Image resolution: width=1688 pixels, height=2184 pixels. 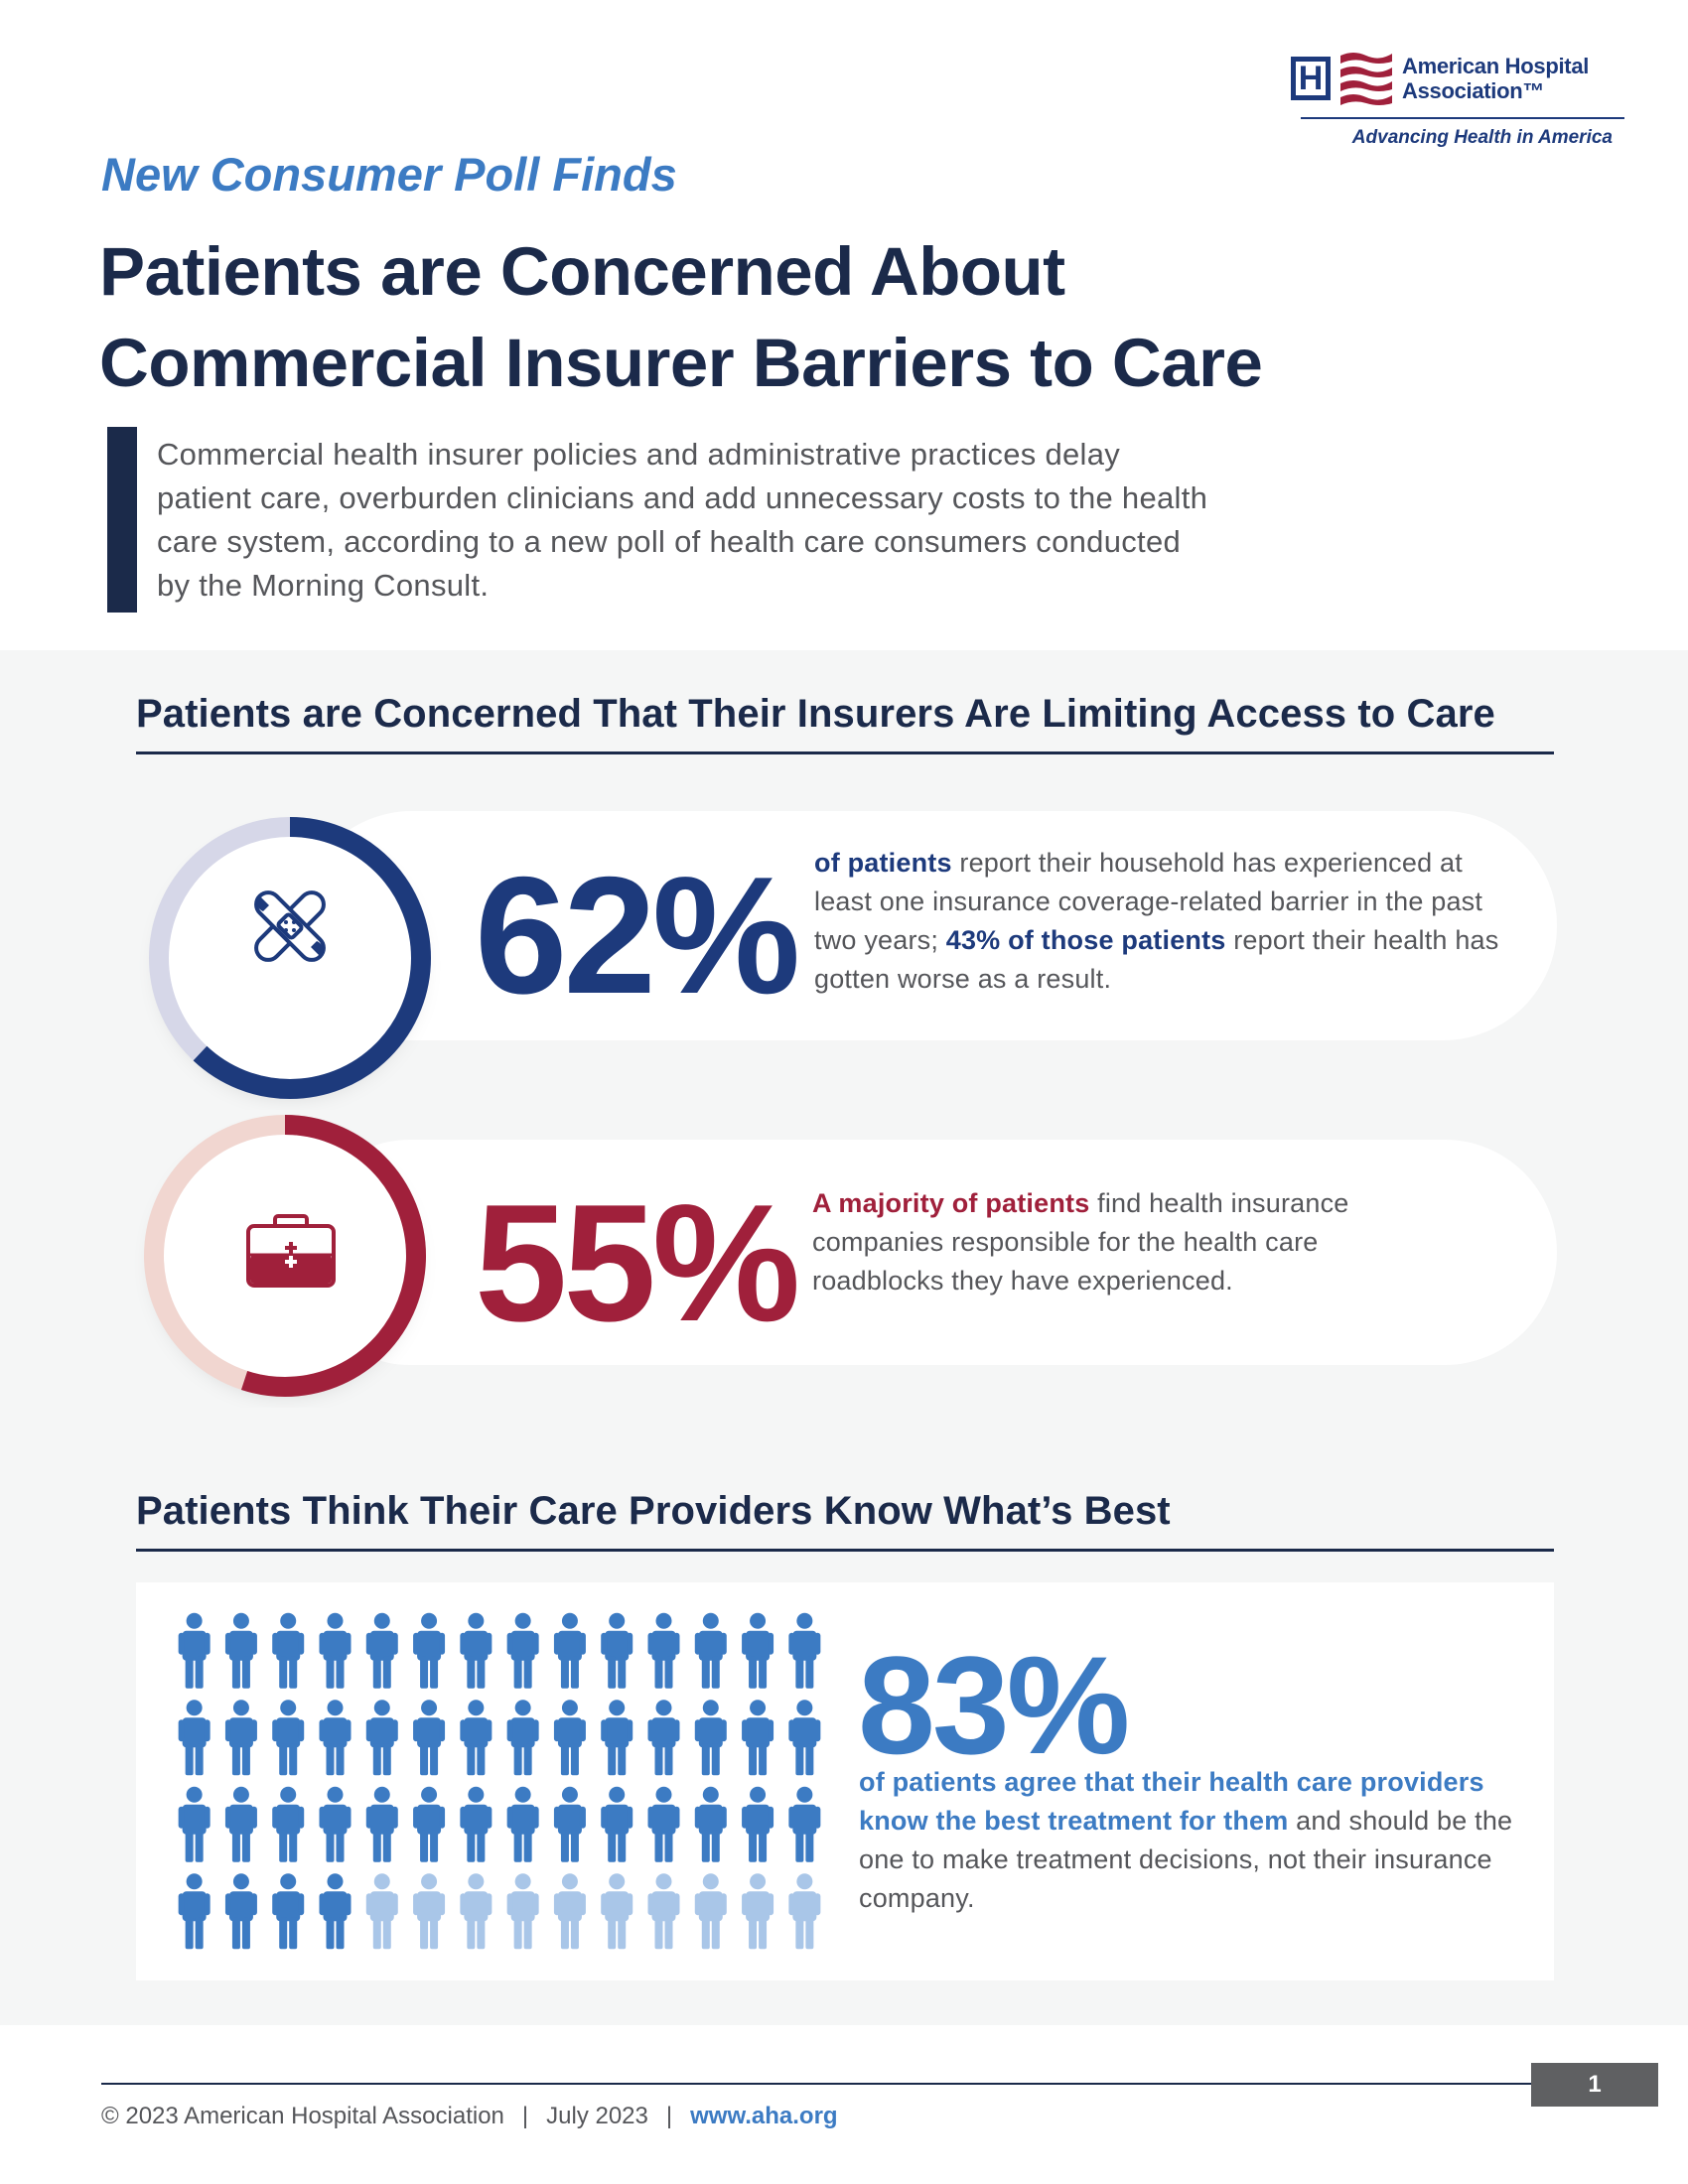 What do you see at coordinates (499, 1781) in the screenshot?
I see `people-grid` at bounding box center [499, 1781].